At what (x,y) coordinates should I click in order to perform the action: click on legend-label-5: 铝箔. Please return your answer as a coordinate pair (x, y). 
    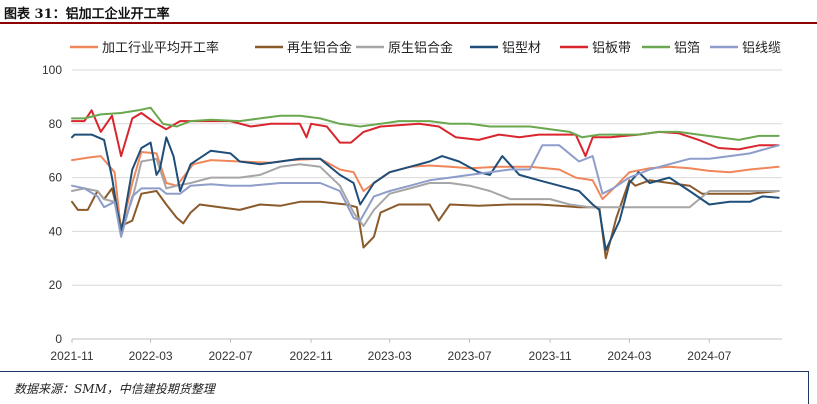
    Looking at the image, I should click on (687, 48).